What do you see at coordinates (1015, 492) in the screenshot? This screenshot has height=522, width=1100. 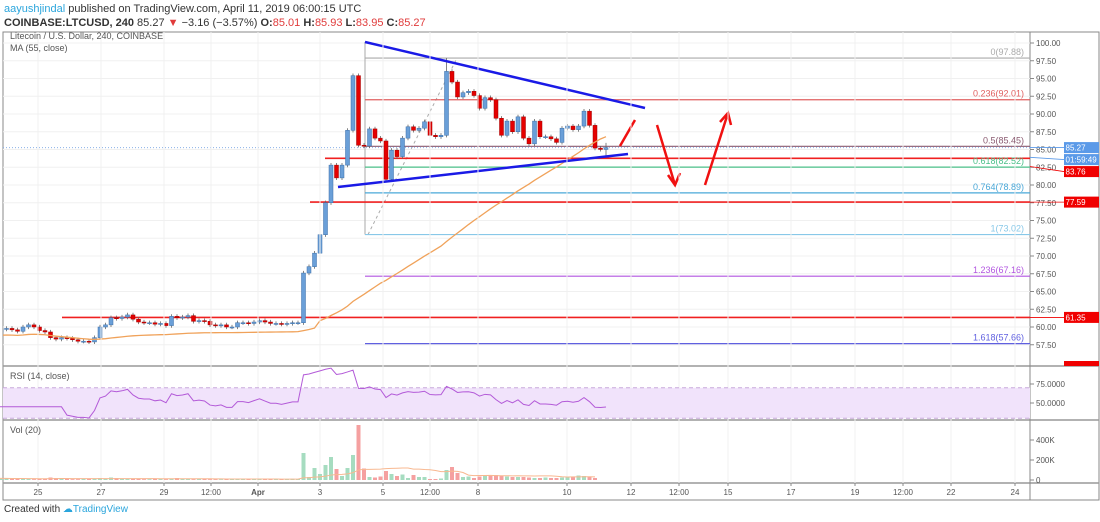 I see `time-axis-label: 24` at bounding box center [1015, 492].